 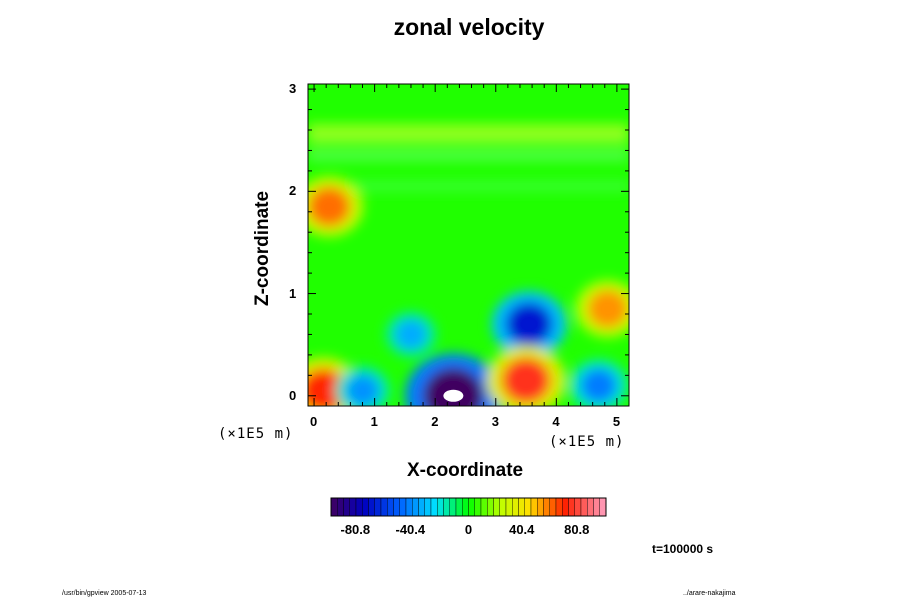 What do you see at coordinates (709, 593) in the screenshot?
I see `footer-right: ../arare-nakajima` at bounding box center [709, 593].